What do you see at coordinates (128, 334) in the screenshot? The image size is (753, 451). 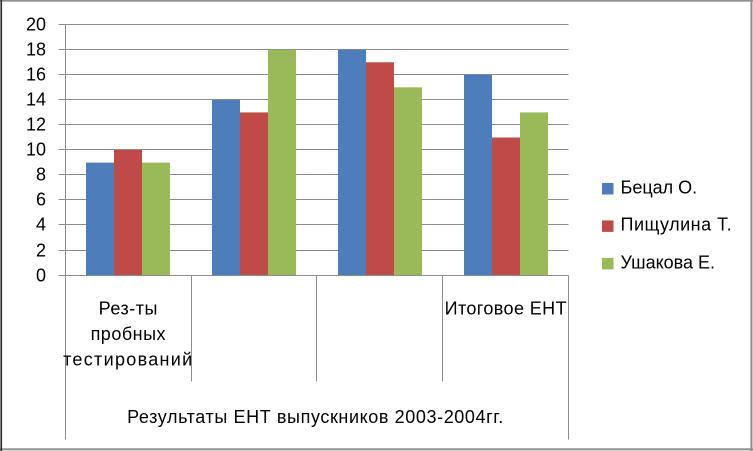 I see `svg-text: пробных` at bounding box center [128, 334].